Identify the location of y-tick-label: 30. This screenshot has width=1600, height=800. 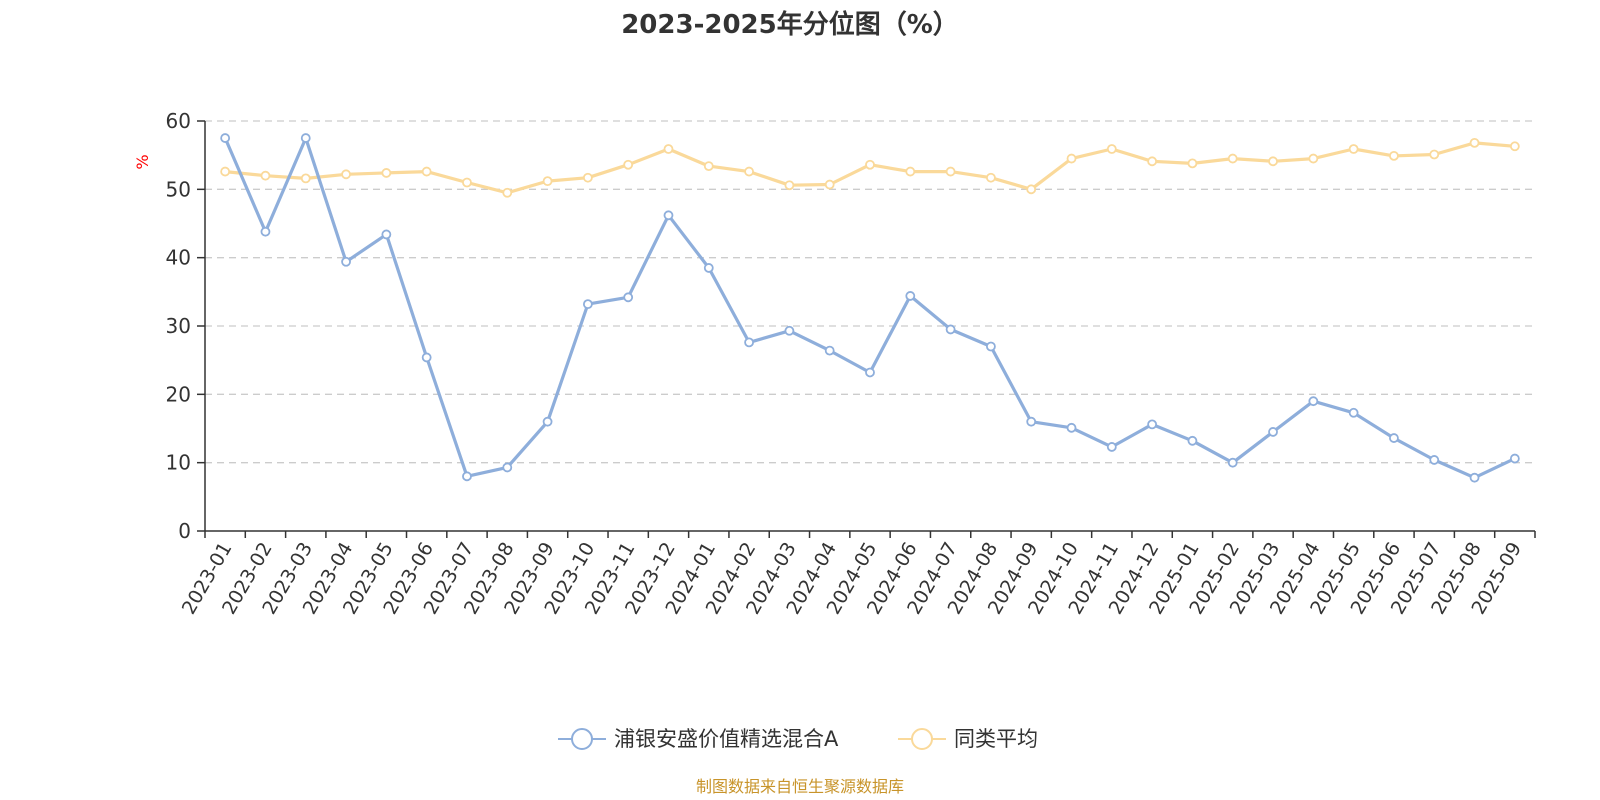
(178, 326).